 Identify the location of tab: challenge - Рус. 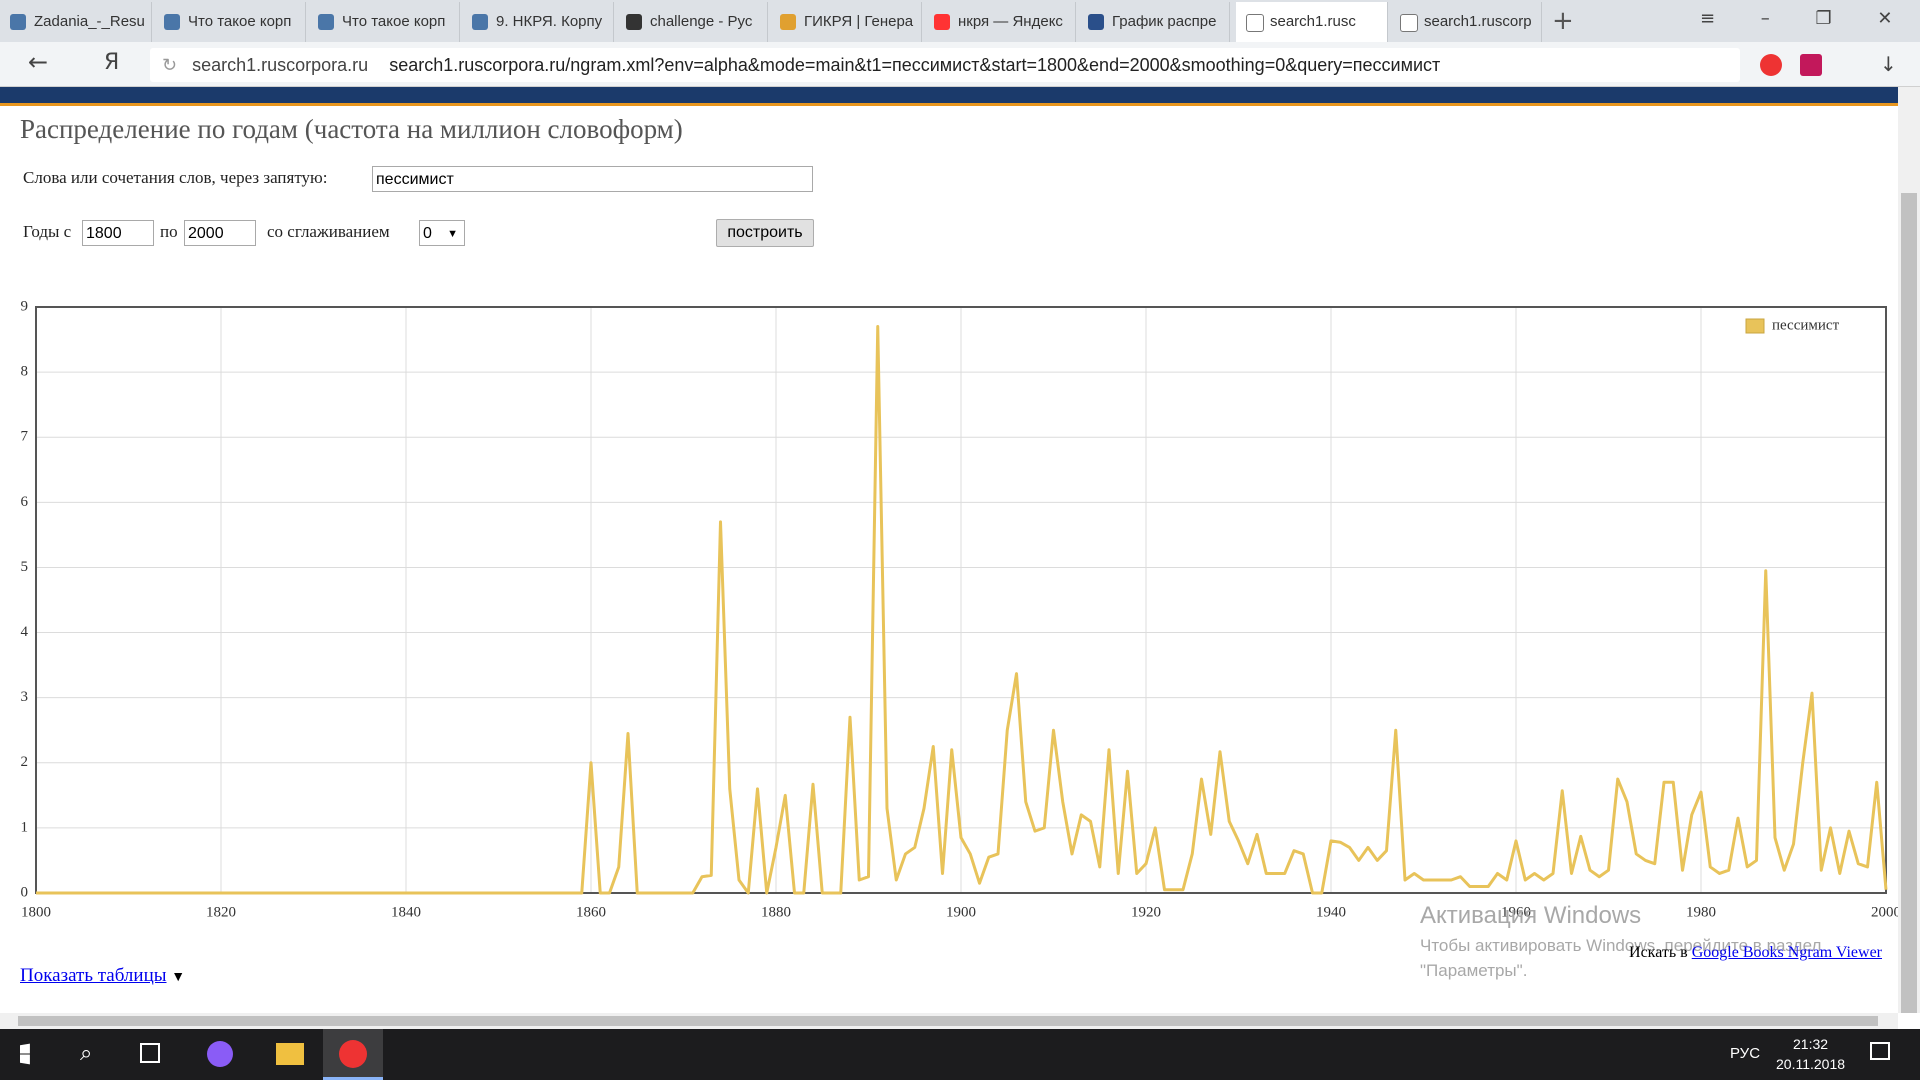
(692, 22).